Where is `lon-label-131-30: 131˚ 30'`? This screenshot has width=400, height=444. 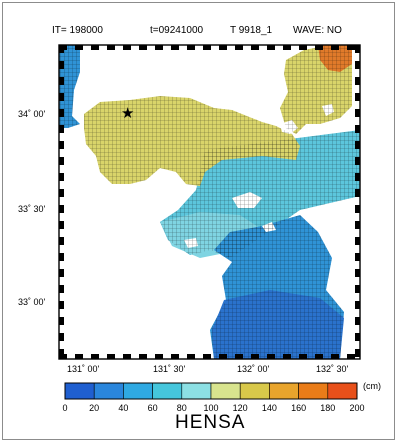 lon-label-131-30: 131˚ 30' is located at coordinates (169, 369).